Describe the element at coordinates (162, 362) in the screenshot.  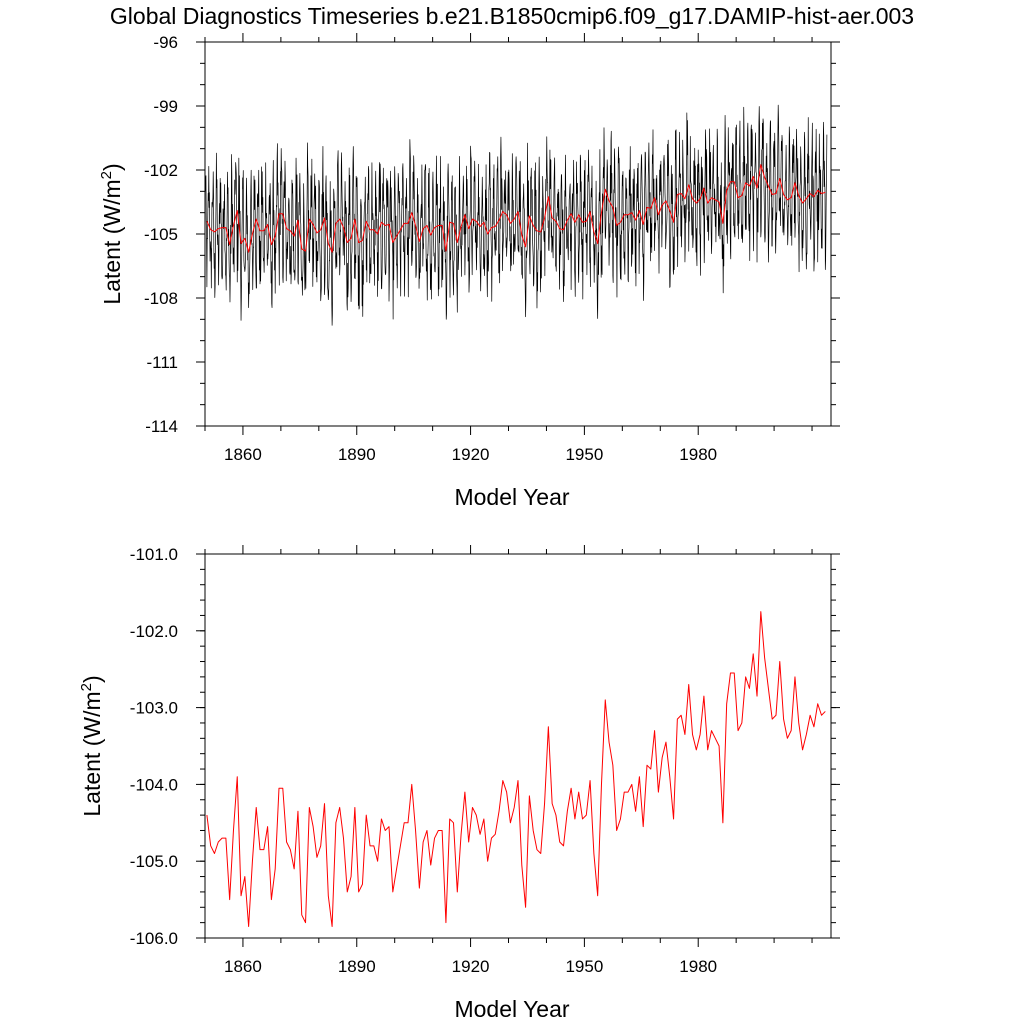
I see `y-tick-label: -111` at that location.